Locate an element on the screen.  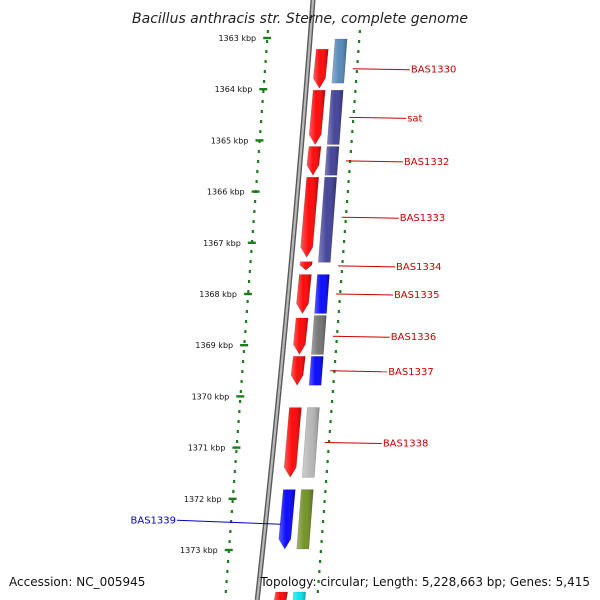
ruler-tick-label: 1368 kbp is located at coordinates (218, 294).